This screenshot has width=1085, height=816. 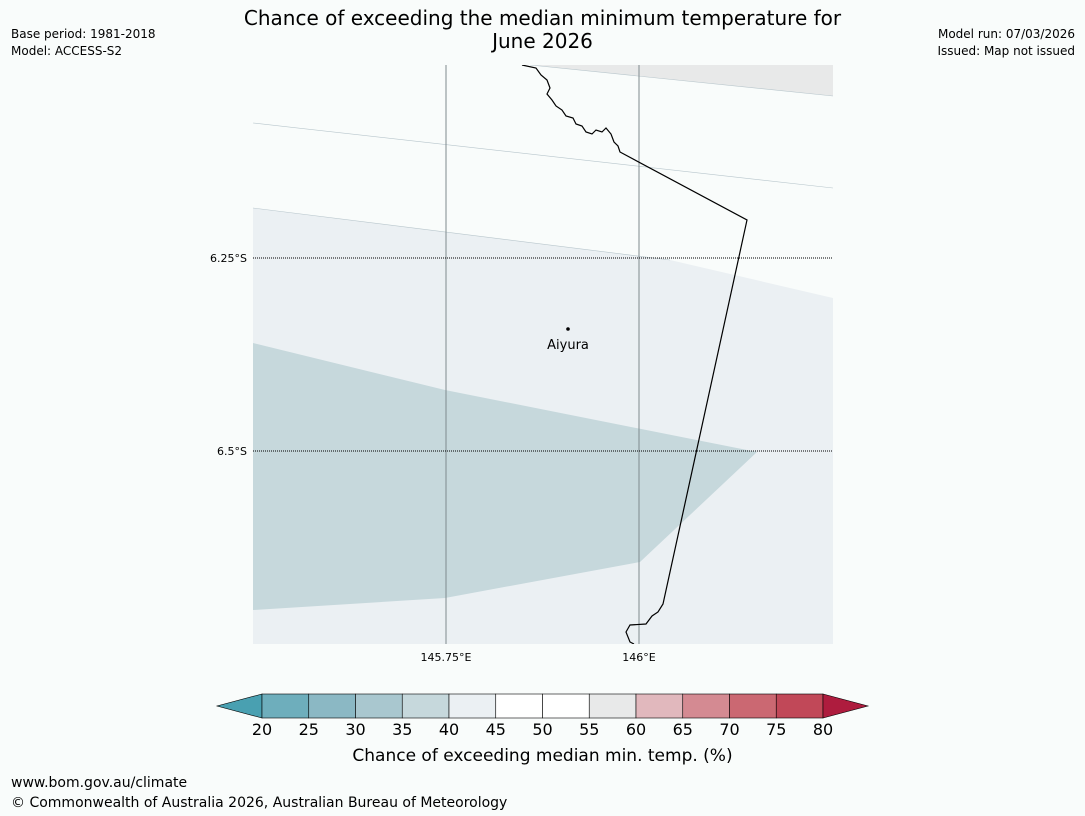 I want to click on lon-label-146: 146°E, so click(x=638, y=657).